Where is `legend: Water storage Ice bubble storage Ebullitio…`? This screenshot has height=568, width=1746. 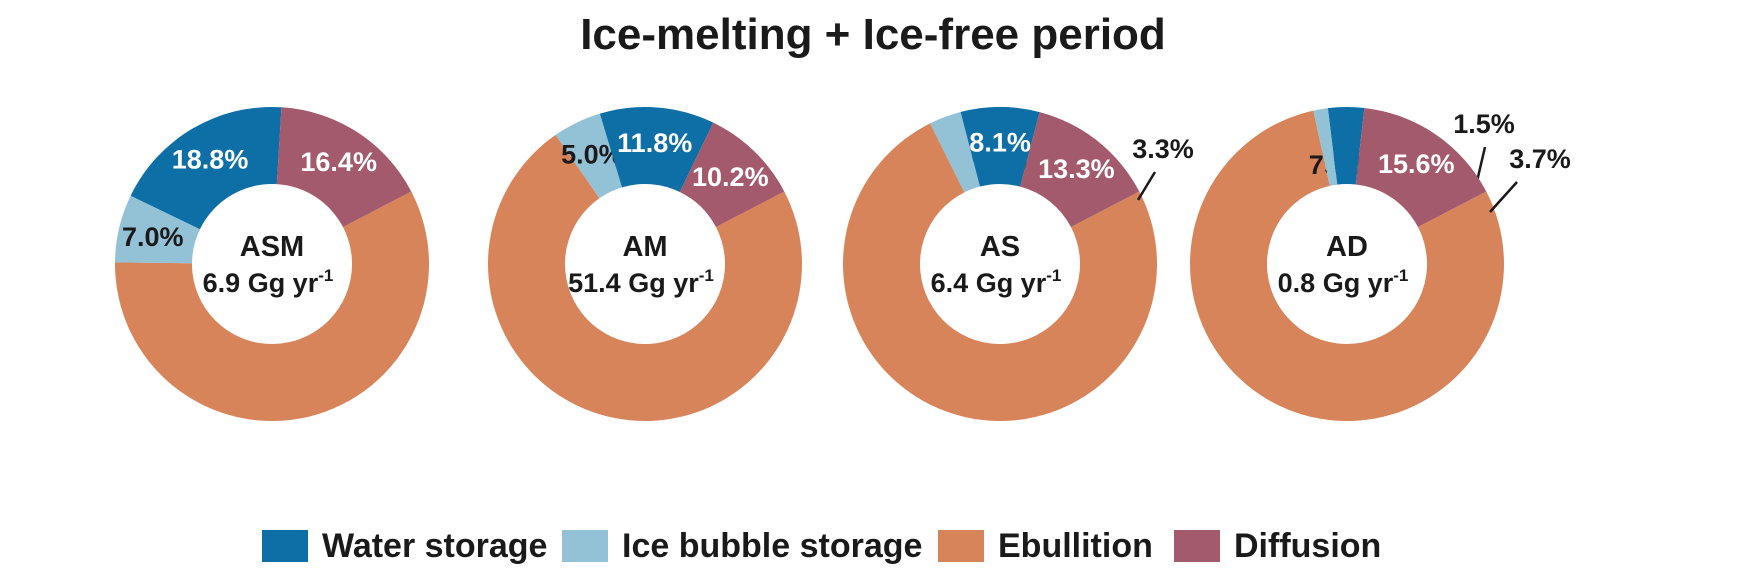
legend: Water storage Ice bubble storage Ebullitio… is located at coordinates (873, 546).